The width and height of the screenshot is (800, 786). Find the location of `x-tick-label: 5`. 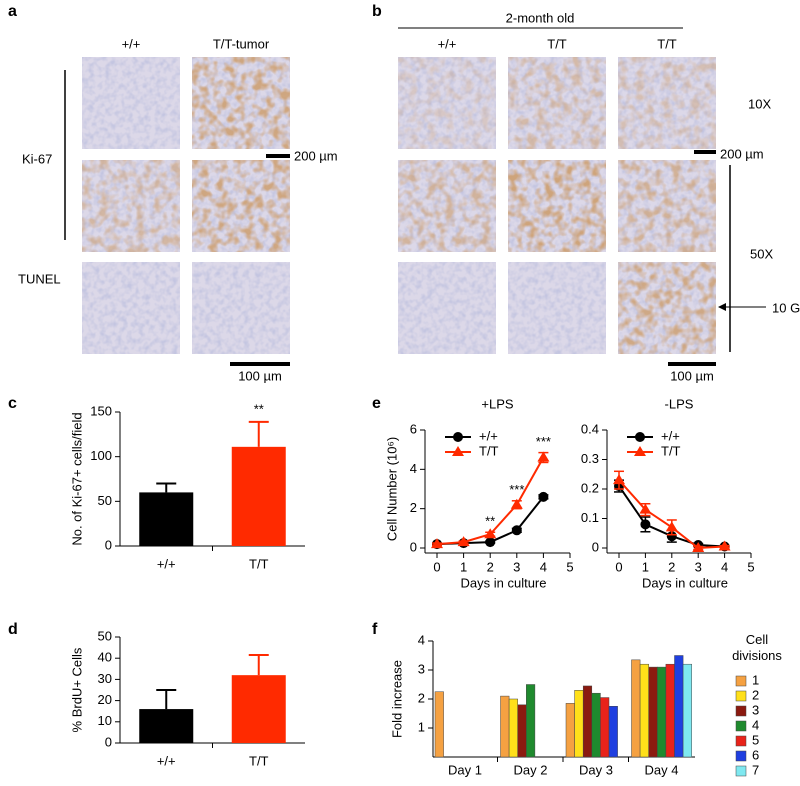

x-tick-label: 5 is located at coordinates (569, 566).